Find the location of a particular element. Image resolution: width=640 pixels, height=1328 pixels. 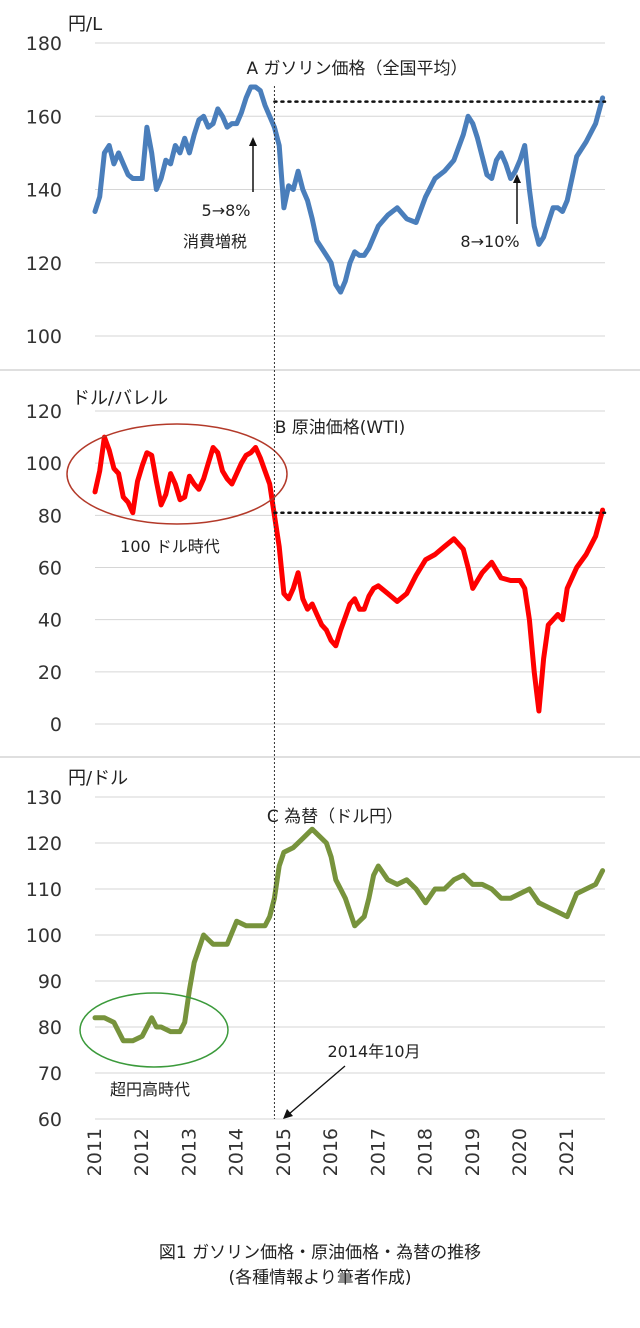

x-tick-label: 2014 is located at coordinates (237, 1152).